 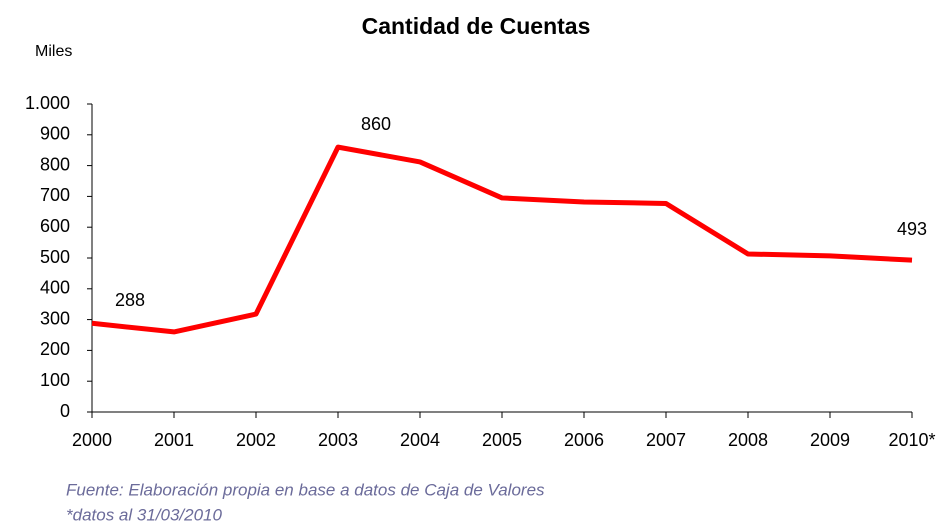 I want to click on x-tick-label: 2007, so click(x=666, y=440).